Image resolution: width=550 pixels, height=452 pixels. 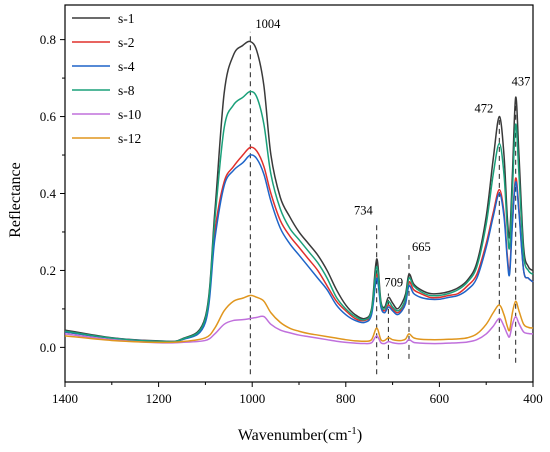 What do you see at coordinates (126, 90) in the screenshot?
I see `legend-label-s-8: s-8` at bounding box center [126, 90].